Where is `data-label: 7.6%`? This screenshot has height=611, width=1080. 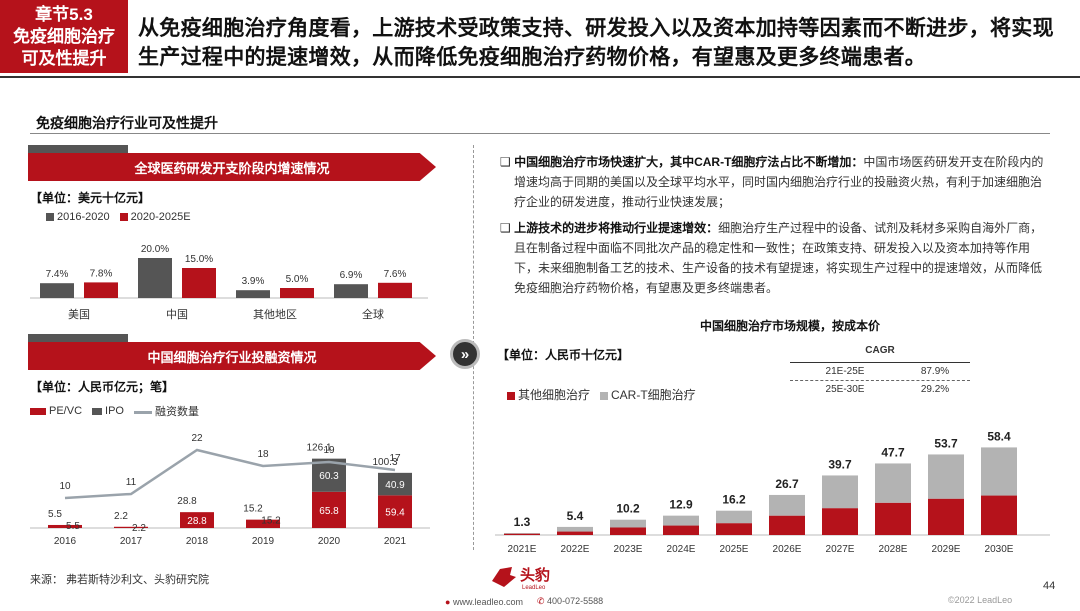 data-label: 7.6% is located at coordinates (395, 274).